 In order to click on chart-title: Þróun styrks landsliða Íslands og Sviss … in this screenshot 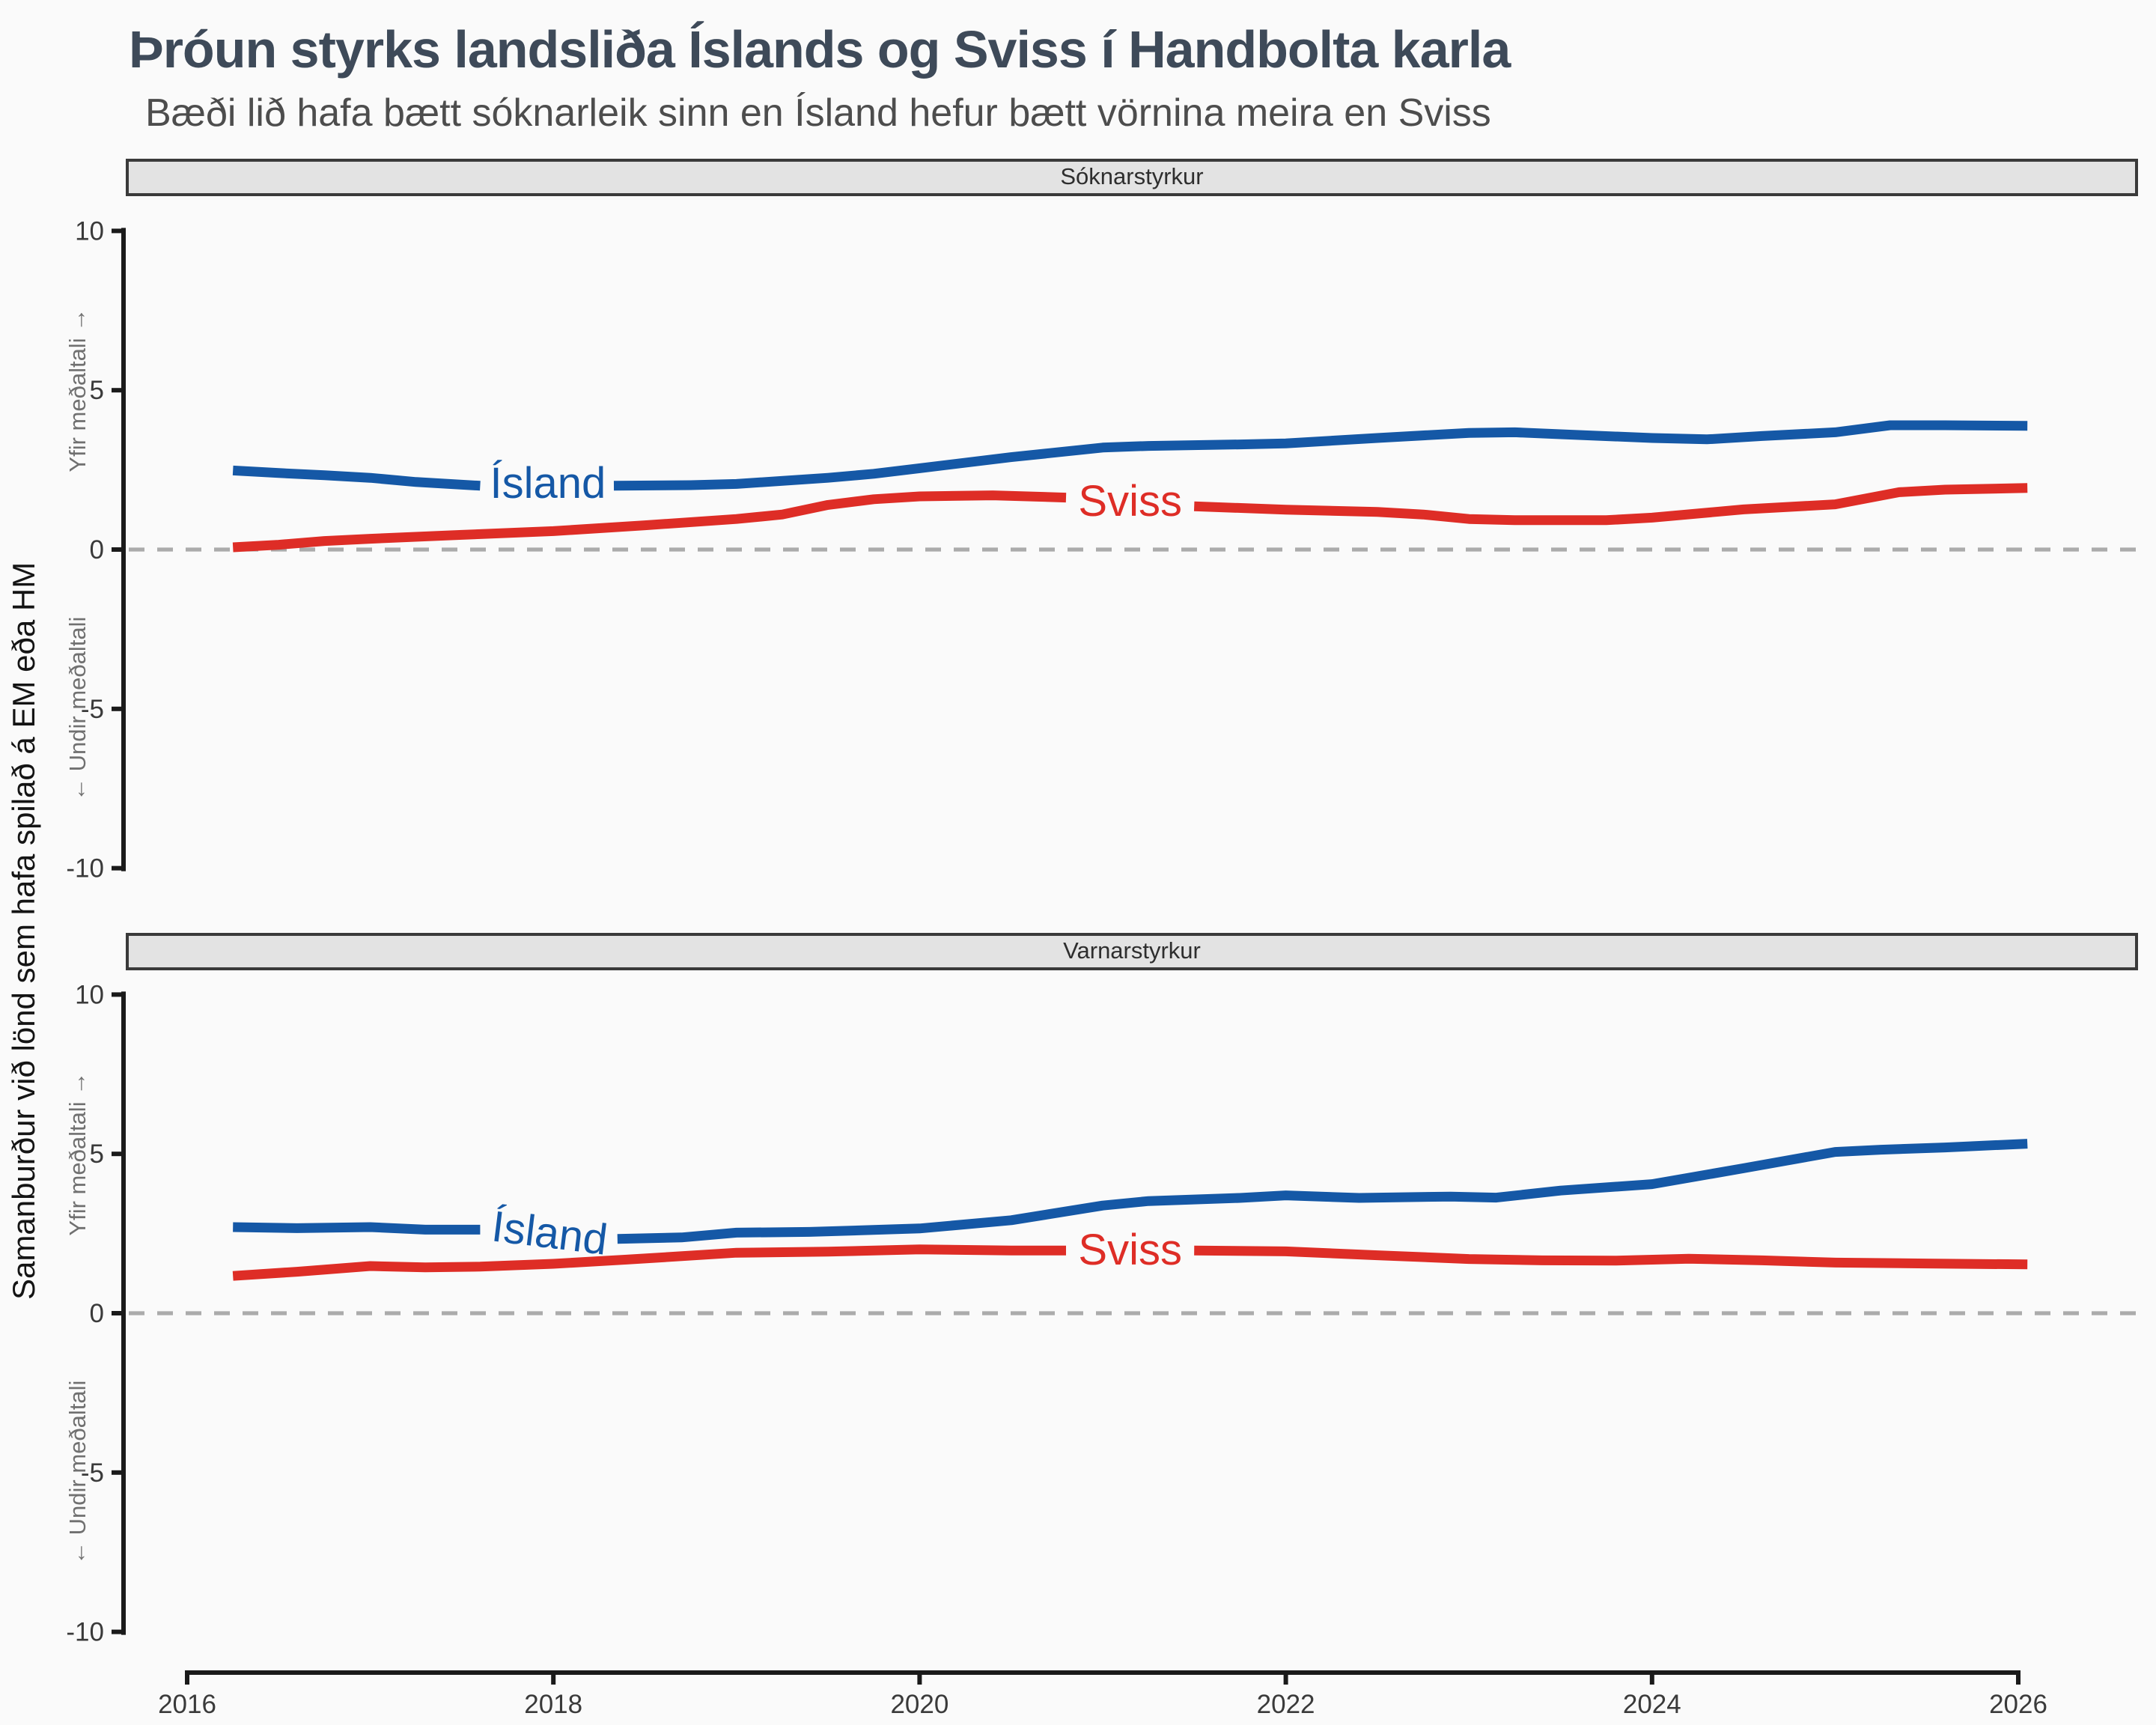, I will do `click(820, 50)`.